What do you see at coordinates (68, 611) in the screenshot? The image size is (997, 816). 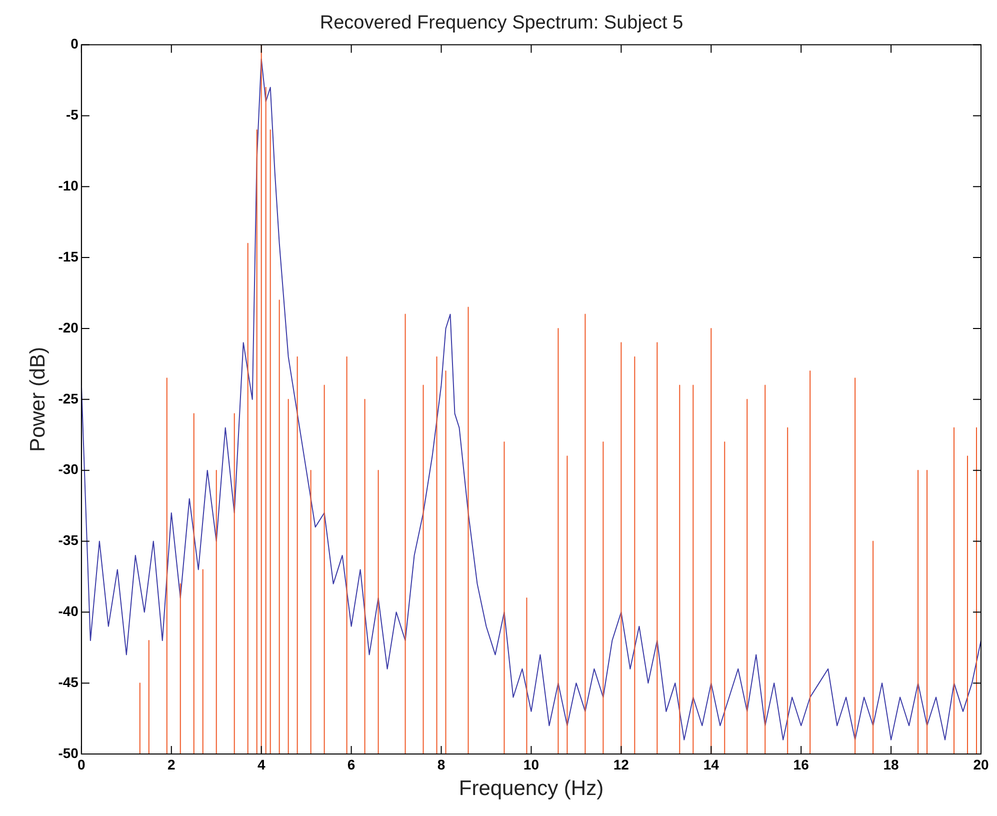 I see `y-tick-label: -40` at bounding box center [68, 611].